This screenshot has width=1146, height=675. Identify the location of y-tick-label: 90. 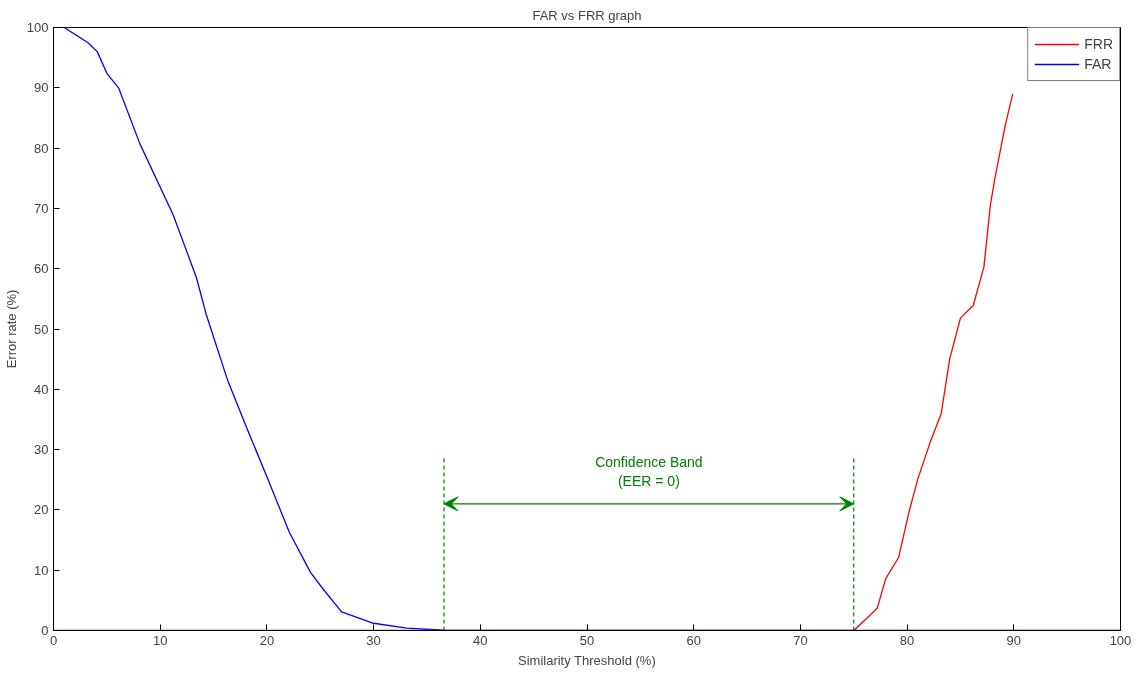
(41, 88).